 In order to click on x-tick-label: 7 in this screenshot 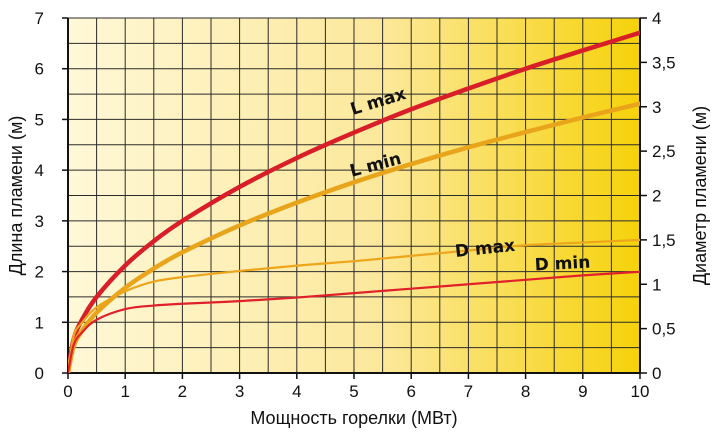, I will do `click(468, 391)`.